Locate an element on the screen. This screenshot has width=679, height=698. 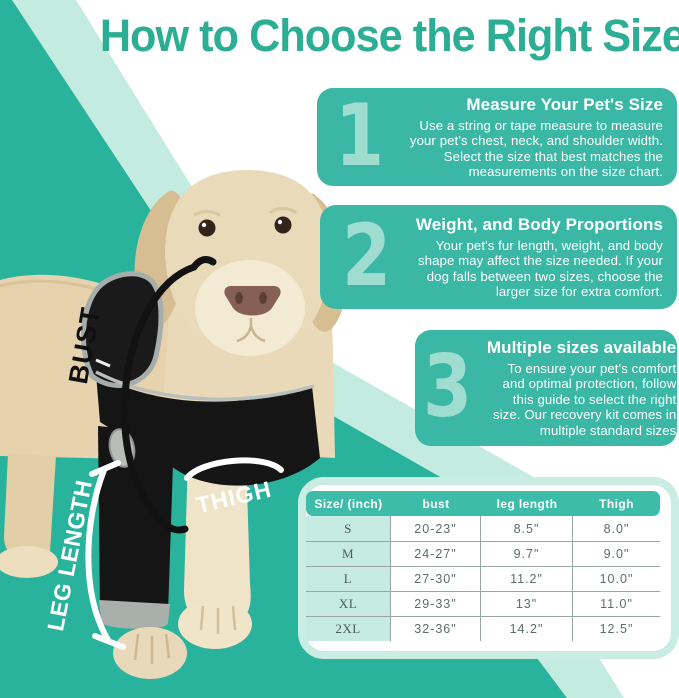
header-thigh: Thigh is located at coordinates (616, 503).